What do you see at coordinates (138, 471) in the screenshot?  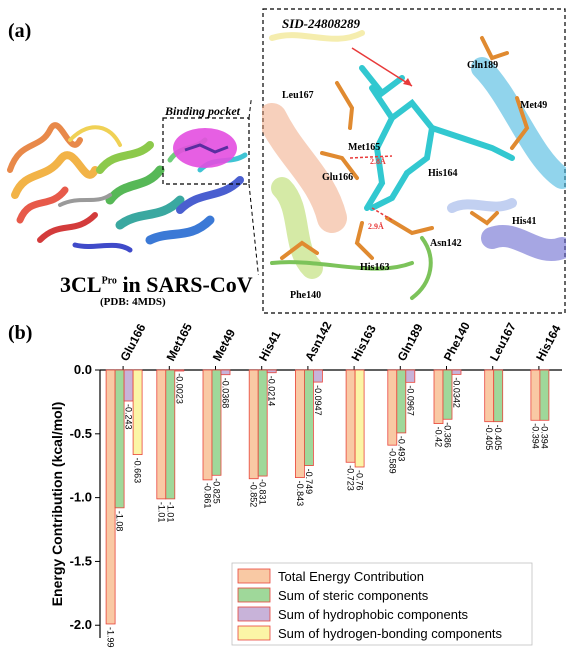 I see `bar-label-Glu166-3: -0.663` at bounding box center [138, 471].